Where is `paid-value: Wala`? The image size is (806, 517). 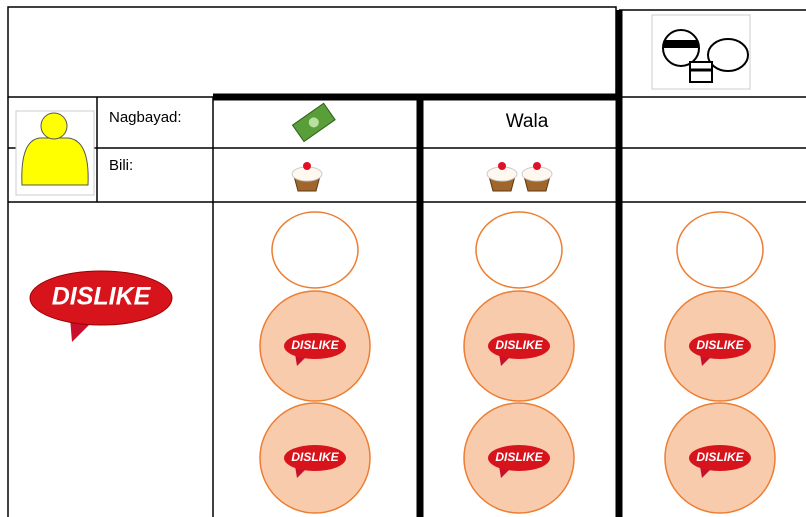 paid-value: Wala is located at coordinates (527, 121).